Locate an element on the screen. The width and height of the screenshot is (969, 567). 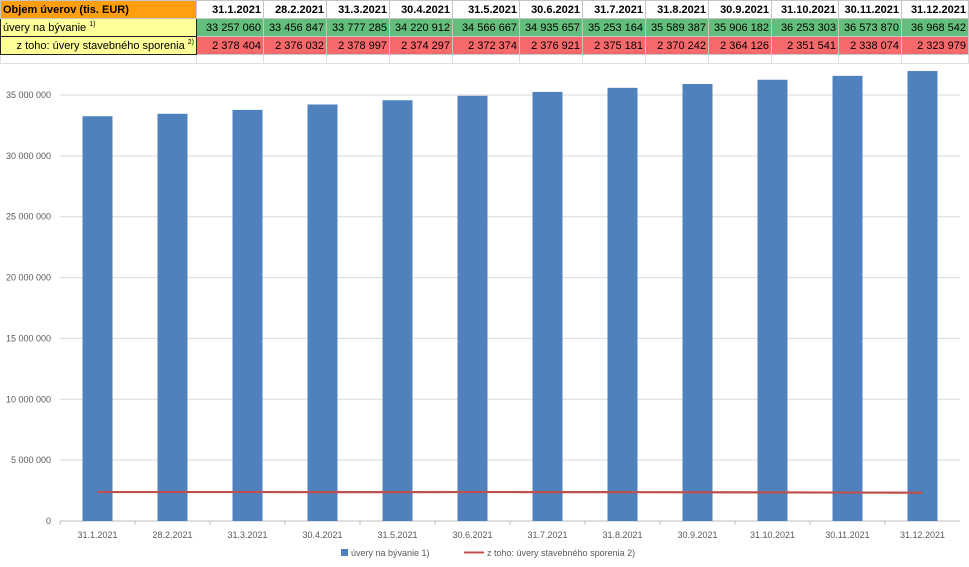
x-tick-label: 31.10.2021 is located at coordinates (772, 535).